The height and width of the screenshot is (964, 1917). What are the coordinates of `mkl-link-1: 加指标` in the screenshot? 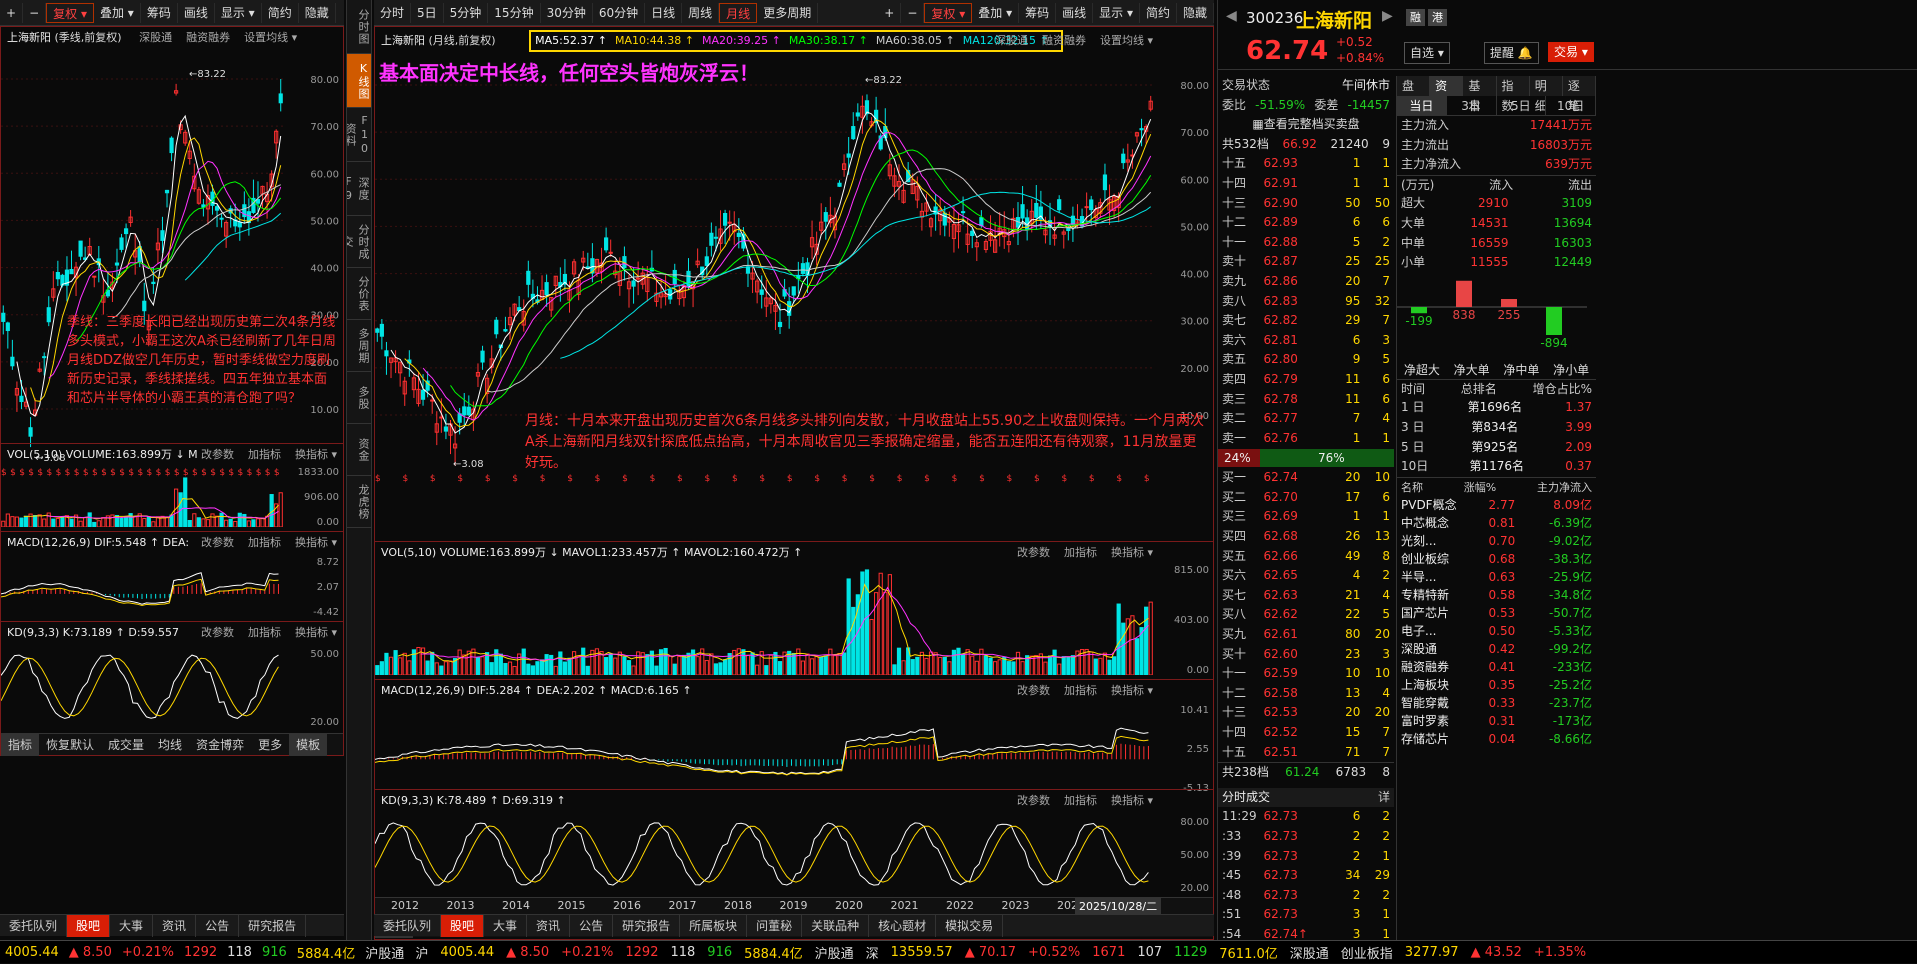 It's located at (1080, 800).